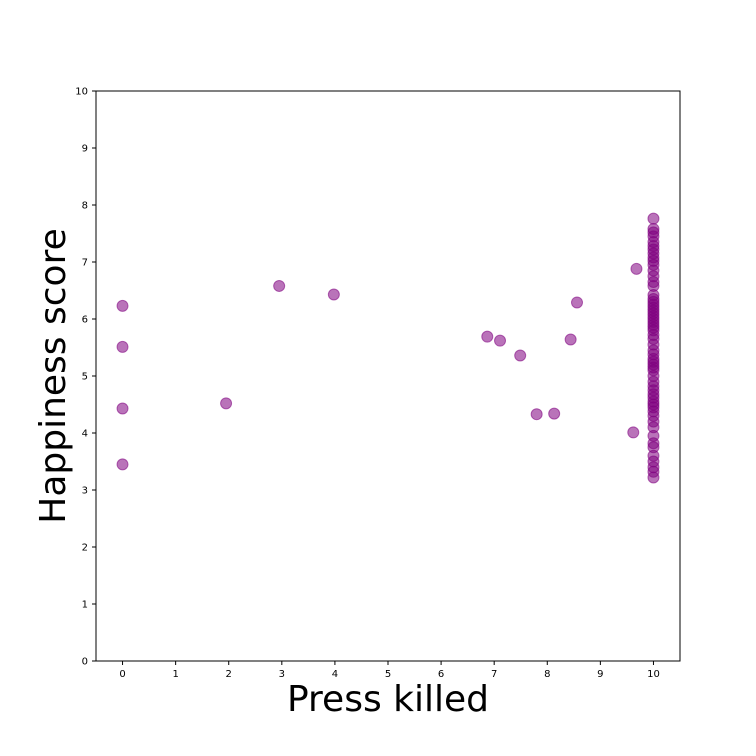 The width and height of the screenshot is (756, 756). I want to click on x-tick-label: 5, so click(388, 674).